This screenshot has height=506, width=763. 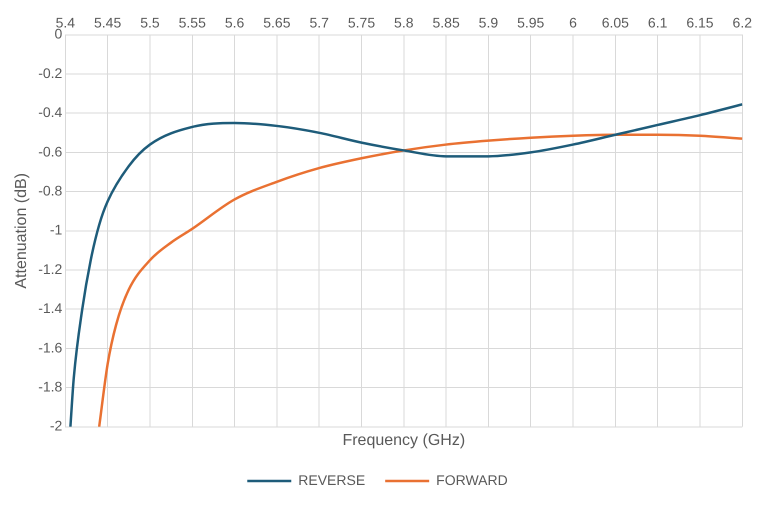 I want to click on legend-label: REVERSE, so click(x=332, y=480).